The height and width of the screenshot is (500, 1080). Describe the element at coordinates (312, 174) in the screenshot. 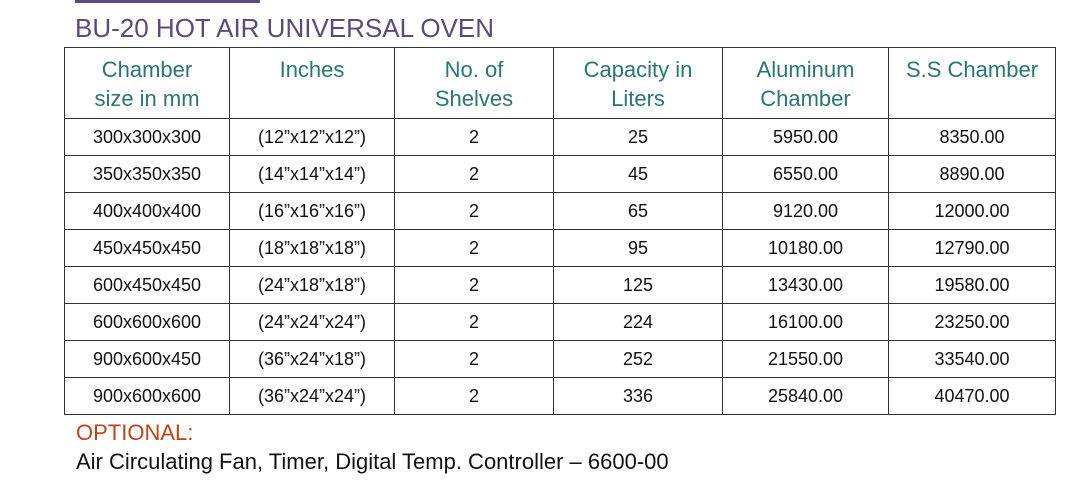

I see `table-cell: (14”x14”x14”)` at that location.